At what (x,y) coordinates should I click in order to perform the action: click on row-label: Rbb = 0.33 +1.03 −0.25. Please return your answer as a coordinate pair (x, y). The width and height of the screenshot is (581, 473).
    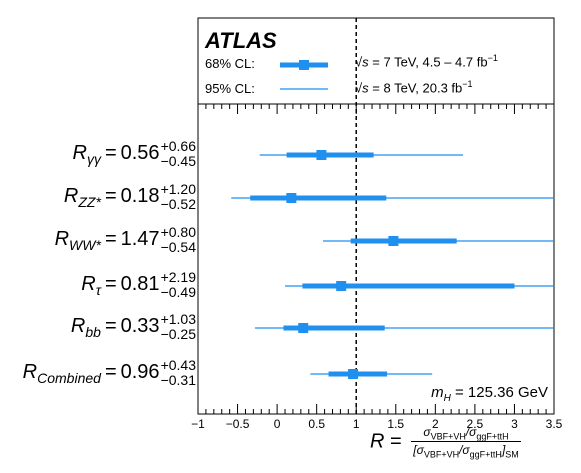
    Looking at the image, I should click on (133, 326).